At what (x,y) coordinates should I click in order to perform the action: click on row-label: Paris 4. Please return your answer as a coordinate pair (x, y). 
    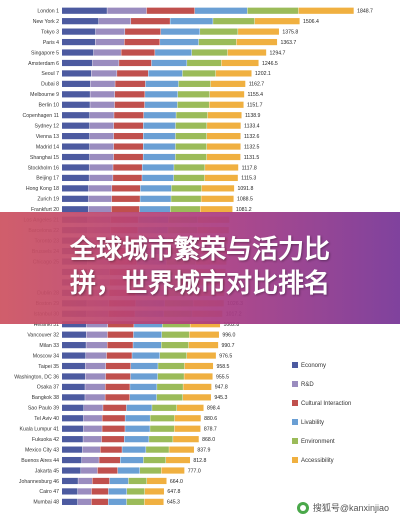
    Looking at the image, I should click on (51, 43).